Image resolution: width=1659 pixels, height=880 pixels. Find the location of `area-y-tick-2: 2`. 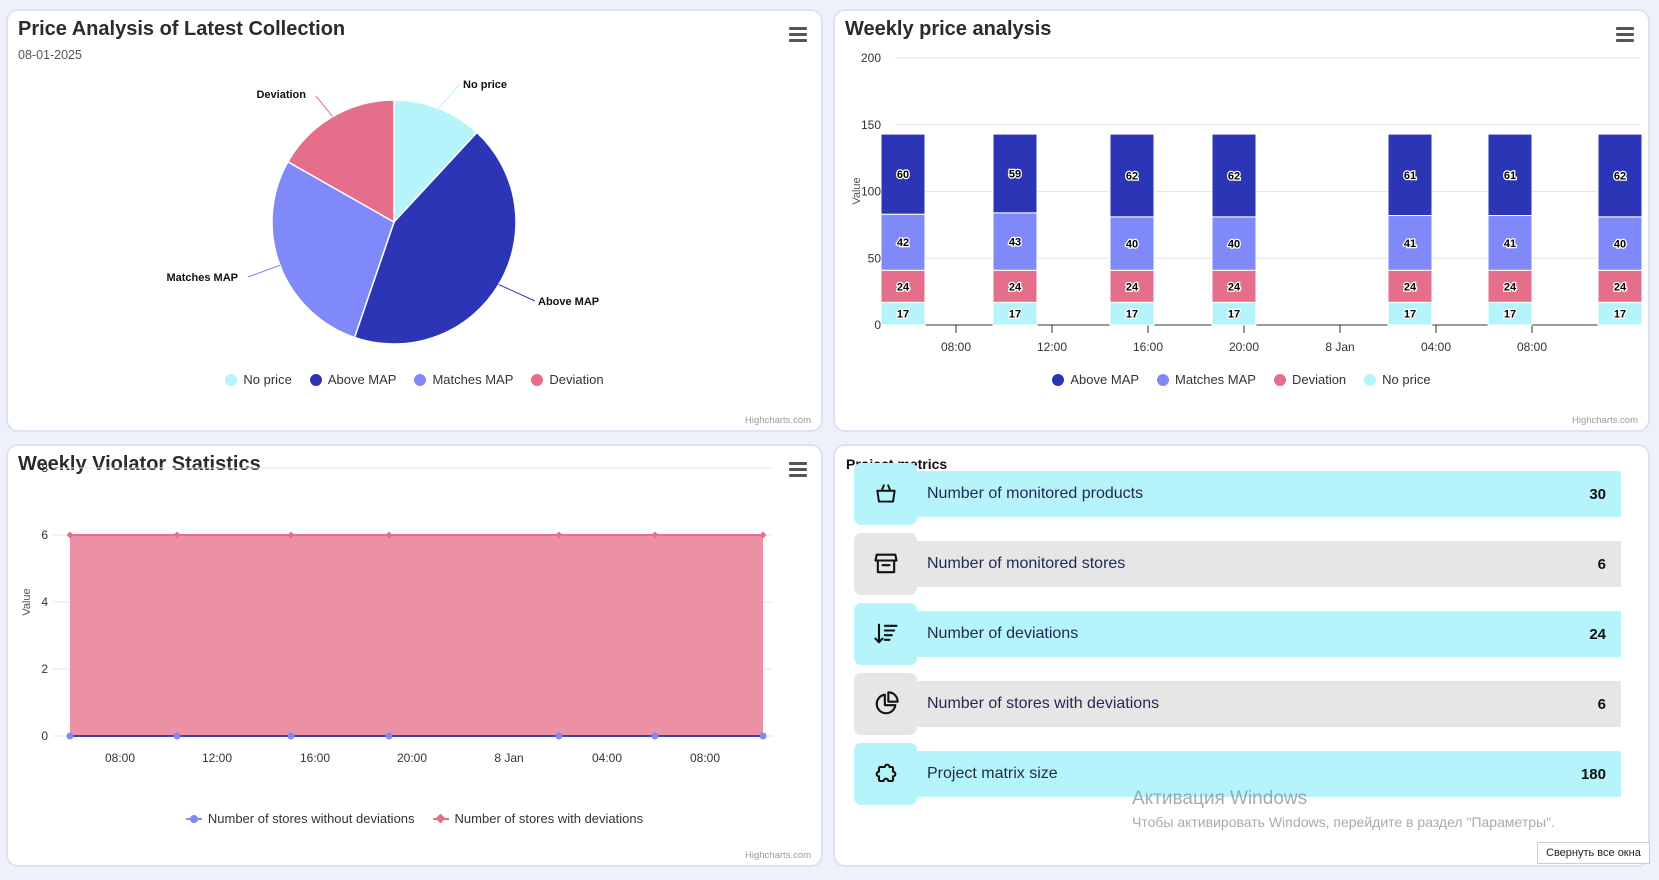

area-y-tick-2: 2 is located at coordinates (44, 669).